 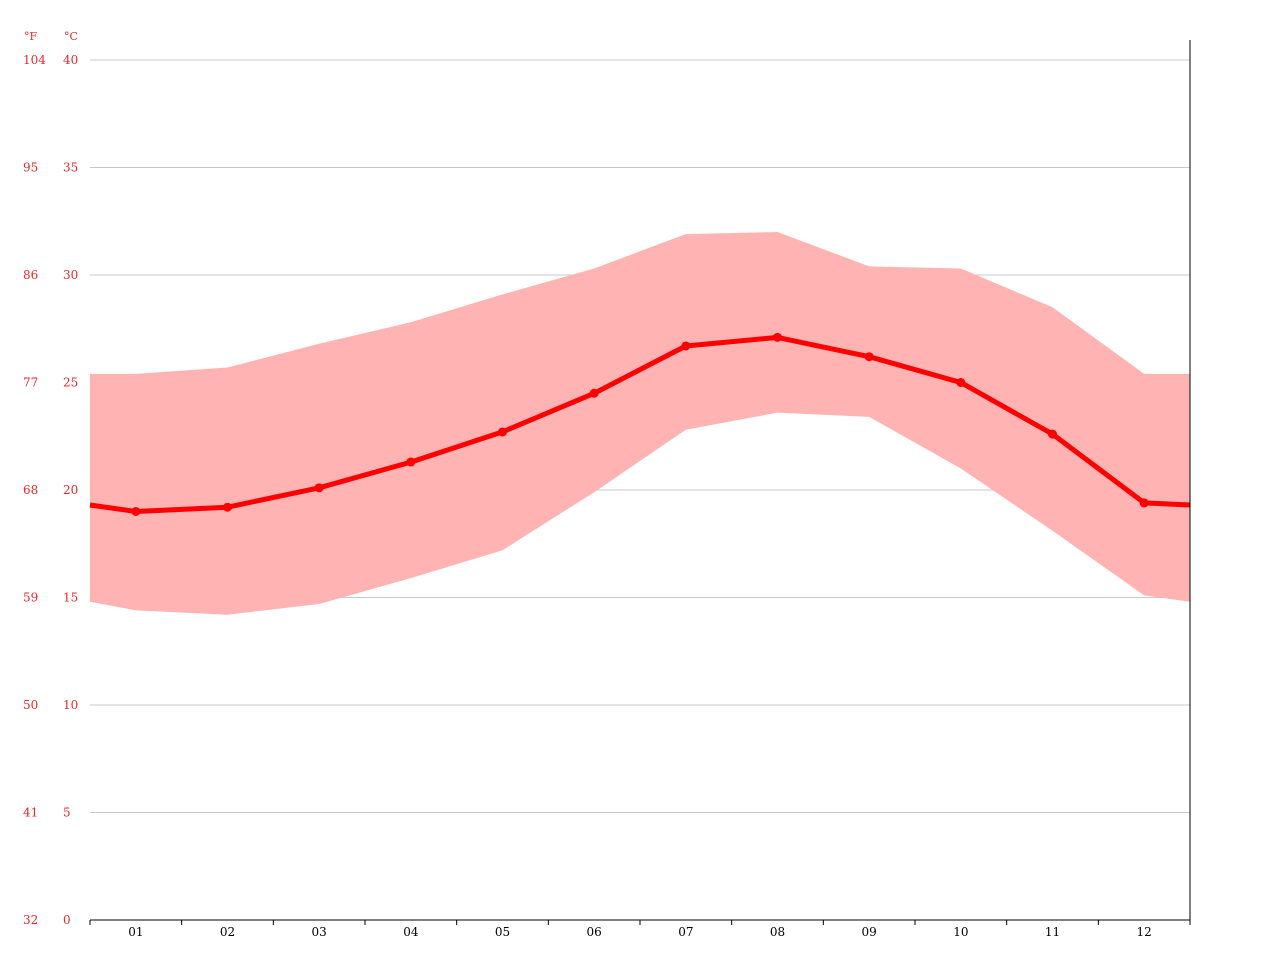 I want to click on month-tick-label: 06, so click(x=594, y=932).